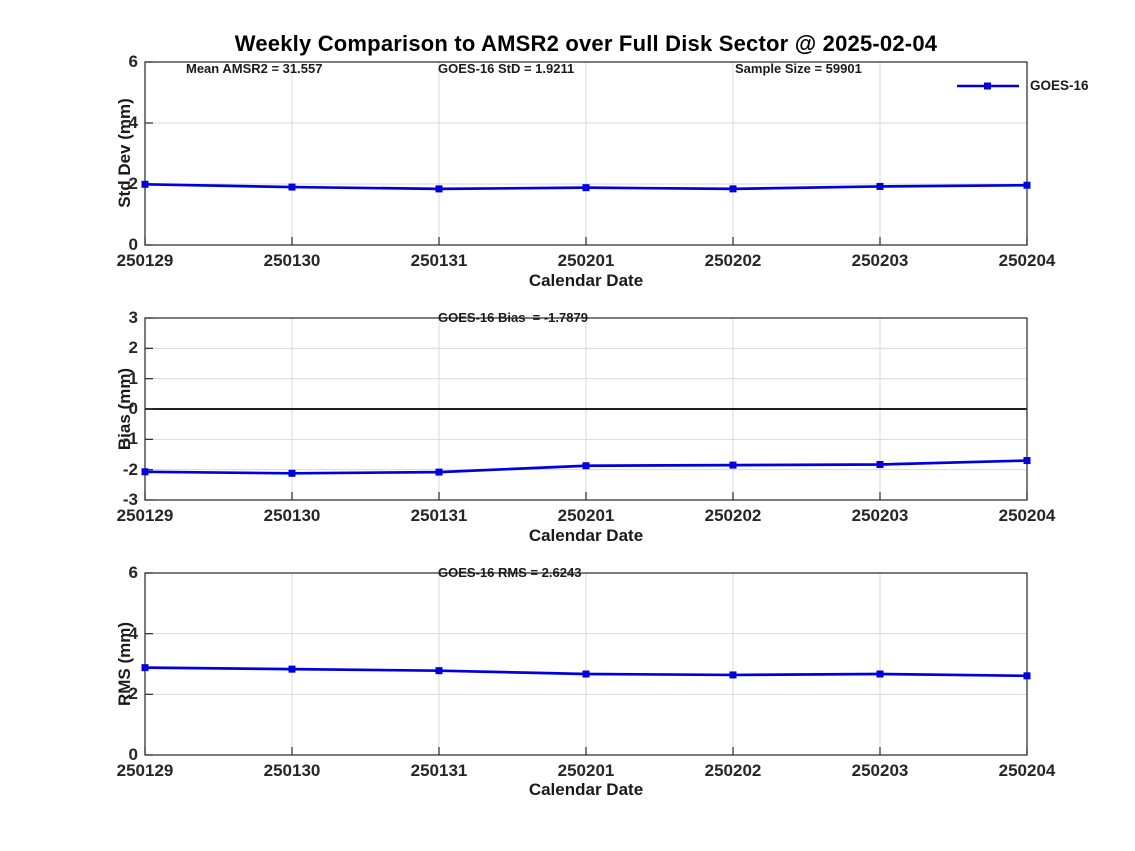  What do you see at coordinates (145, 260) in the screenshot?
I see `stddev-x-tick-label: 250129` at bounding box center [145, 260].